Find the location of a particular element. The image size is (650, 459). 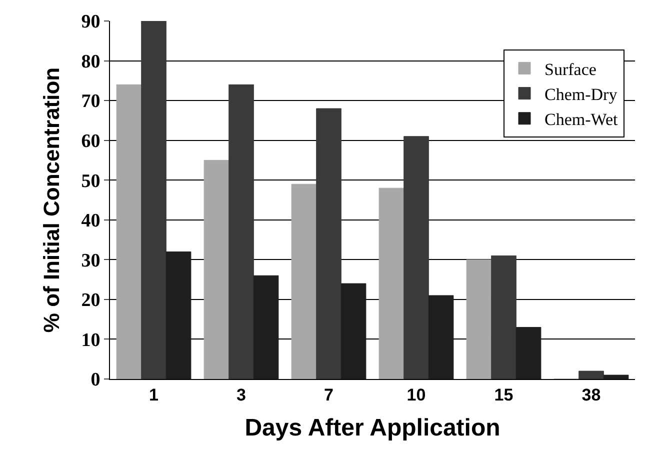

y-tick-label: 30 is located at coordinates (90, 261).